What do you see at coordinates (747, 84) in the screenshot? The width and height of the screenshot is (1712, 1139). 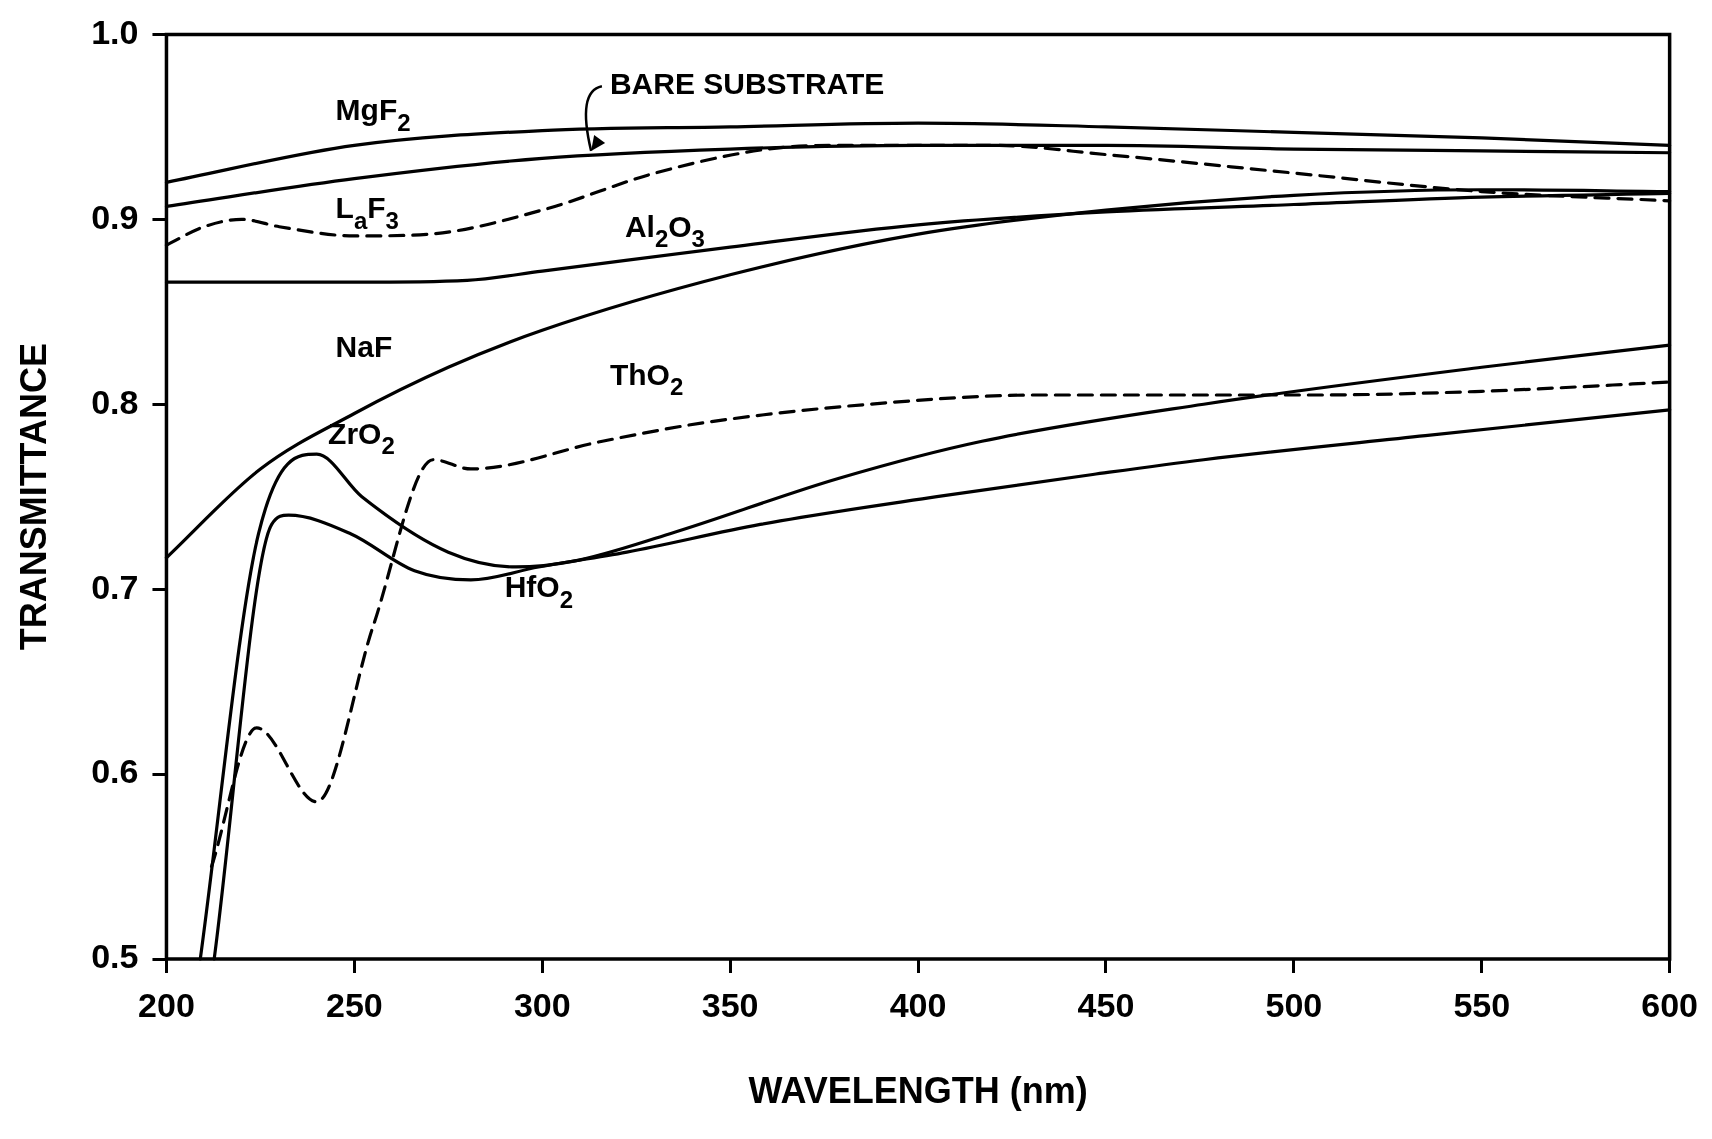 I see `series-label: BARE SUBSTRATE` at bounding box center [747, 84].